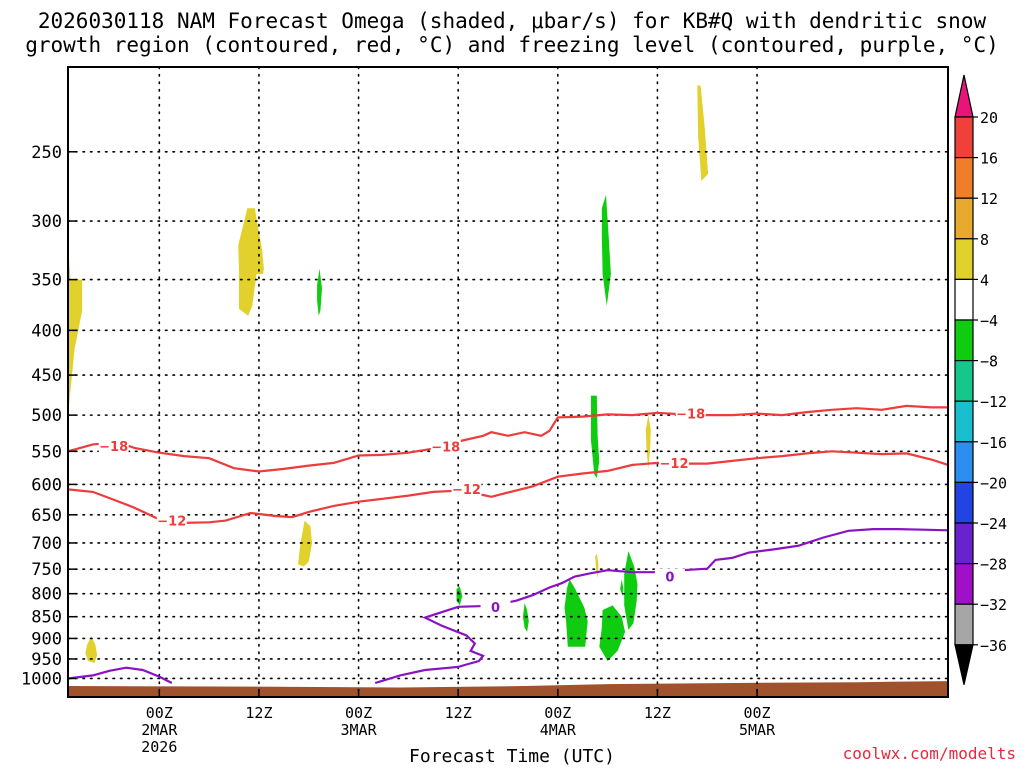  I want to click on dgz-contour-0-label-0: −18, so click(113, 447).